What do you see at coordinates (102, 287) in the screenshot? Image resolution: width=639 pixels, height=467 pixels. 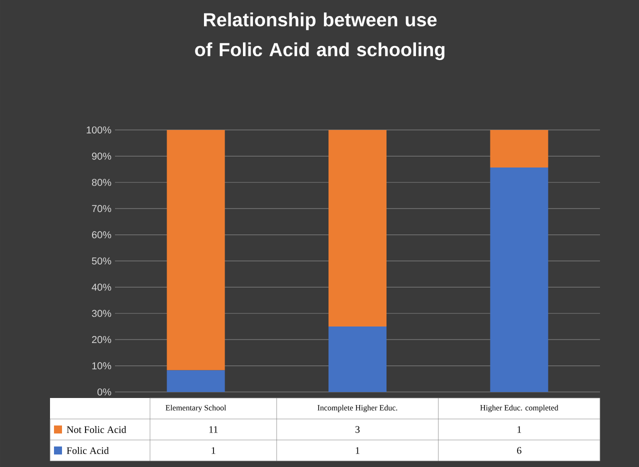 I see `y-tick-label: 40%` at bounding box center [102, 287].